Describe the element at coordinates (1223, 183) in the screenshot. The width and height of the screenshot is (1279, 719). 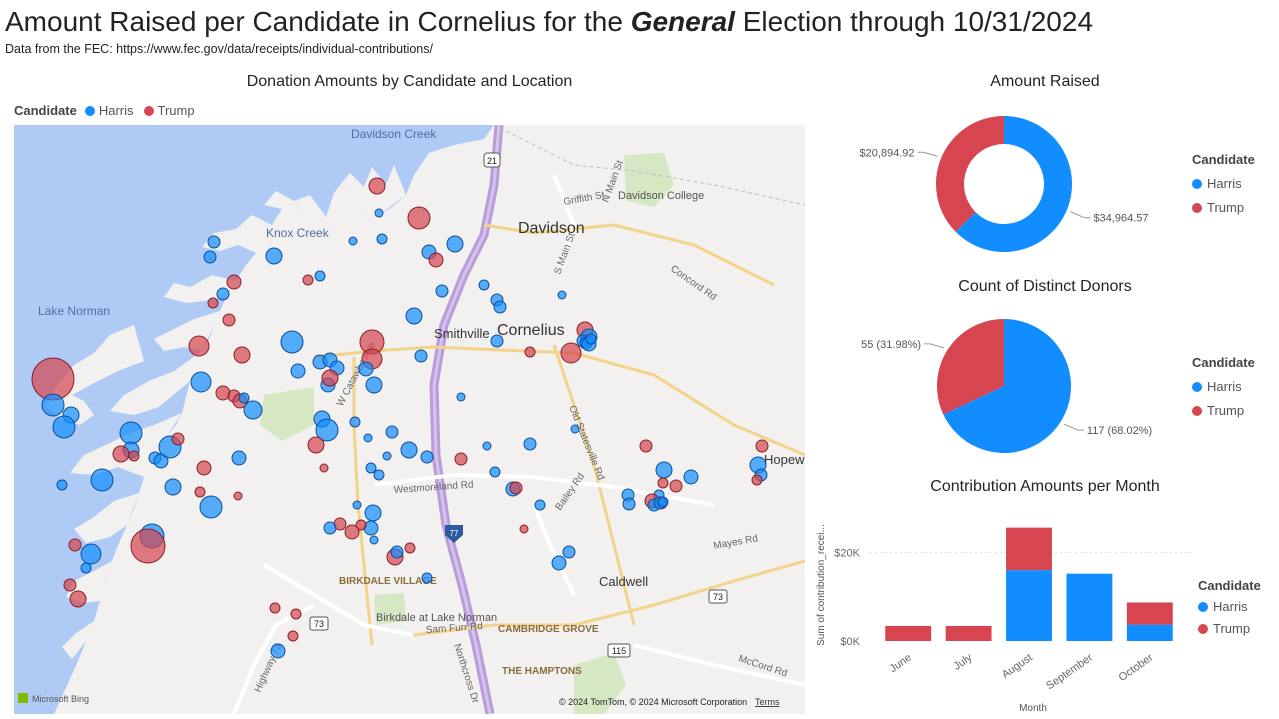
I see `amount-raised-legend-harris: Harris` at that location.